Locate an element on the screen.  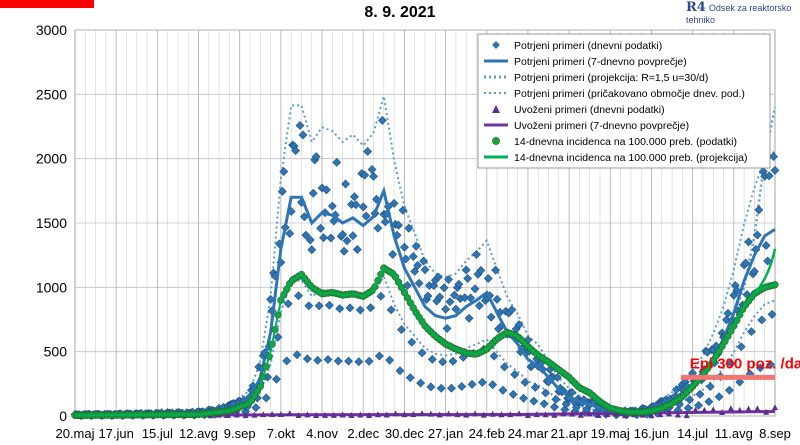
institute-logo: R4 Odsek za reaktorsko tehniko is located at coordinates (743, 12).